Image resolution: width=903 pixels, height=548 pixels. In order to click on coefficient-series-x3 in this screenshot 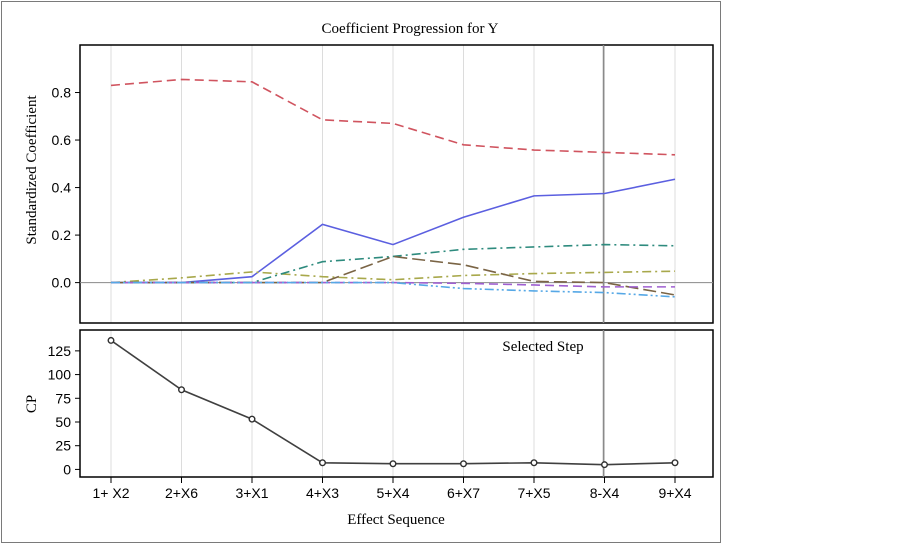, I will do `click(393, 263)`.